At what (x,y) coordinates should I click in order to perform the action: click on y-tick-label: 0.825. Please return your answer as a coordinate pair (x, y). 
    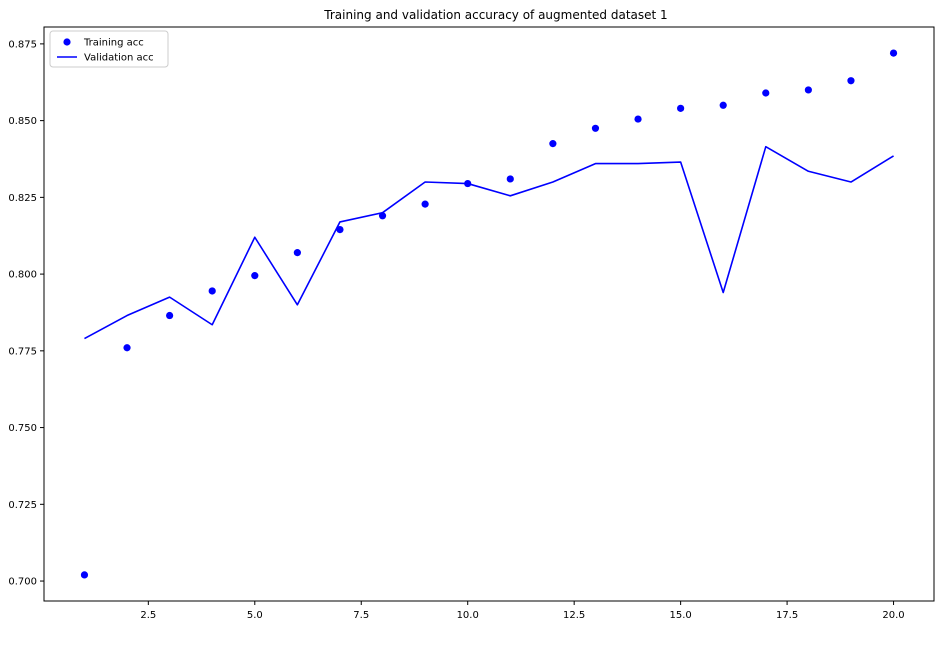
    Looking at the image, I should click on (22, 198).